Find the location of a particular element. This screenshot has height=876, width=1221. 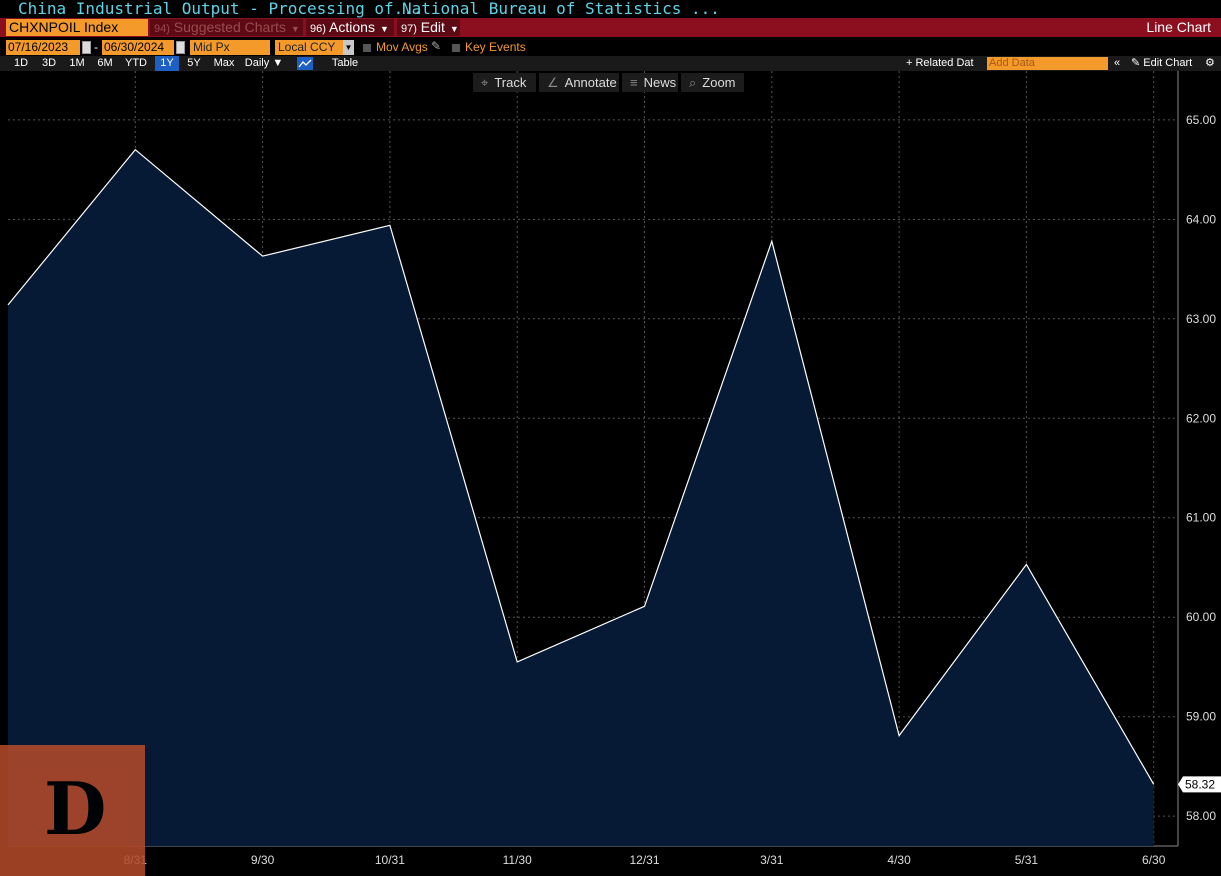

end-date-input: 06/30/2024 is located at coordinates (138, 47).